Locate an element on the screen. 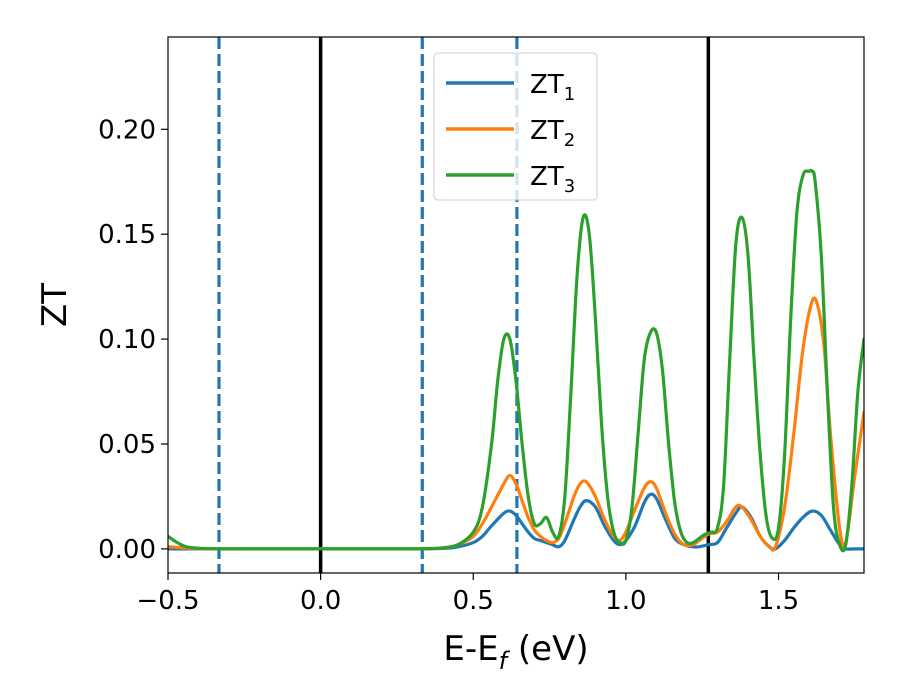  legend: ZT1 ZT2 ZT3 is located at coordinates (515, 126).